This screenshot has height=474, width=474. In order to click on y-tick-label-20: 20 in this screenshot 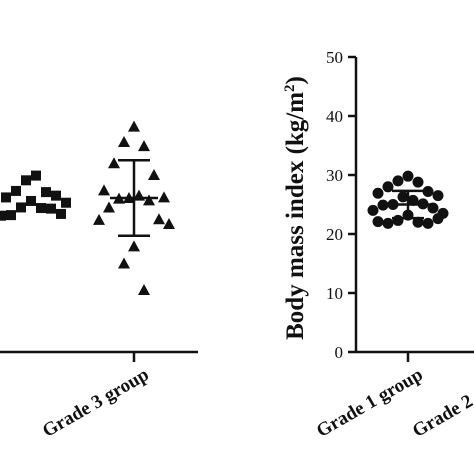, I will do `click(334, 234)`.